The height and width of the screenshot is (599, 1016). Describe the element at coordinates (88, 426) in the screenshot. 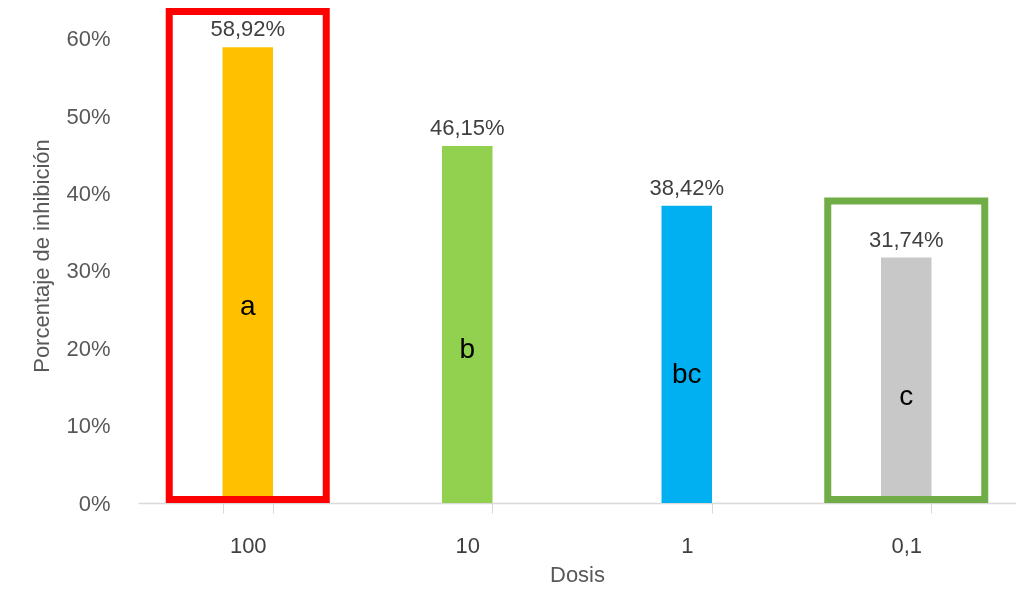

I see `y-tick-label: 10%` at that location.